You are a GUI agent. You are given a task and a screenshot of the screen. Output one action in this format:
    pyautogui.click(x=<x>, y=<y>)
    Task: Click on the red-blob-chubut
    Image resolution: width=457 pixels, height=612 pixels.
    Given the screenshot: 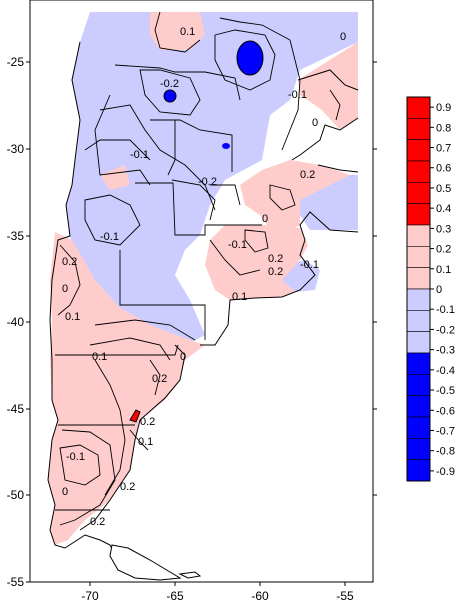 What is the action you would take?
    pyautogui.click(x=135, y=416)
    